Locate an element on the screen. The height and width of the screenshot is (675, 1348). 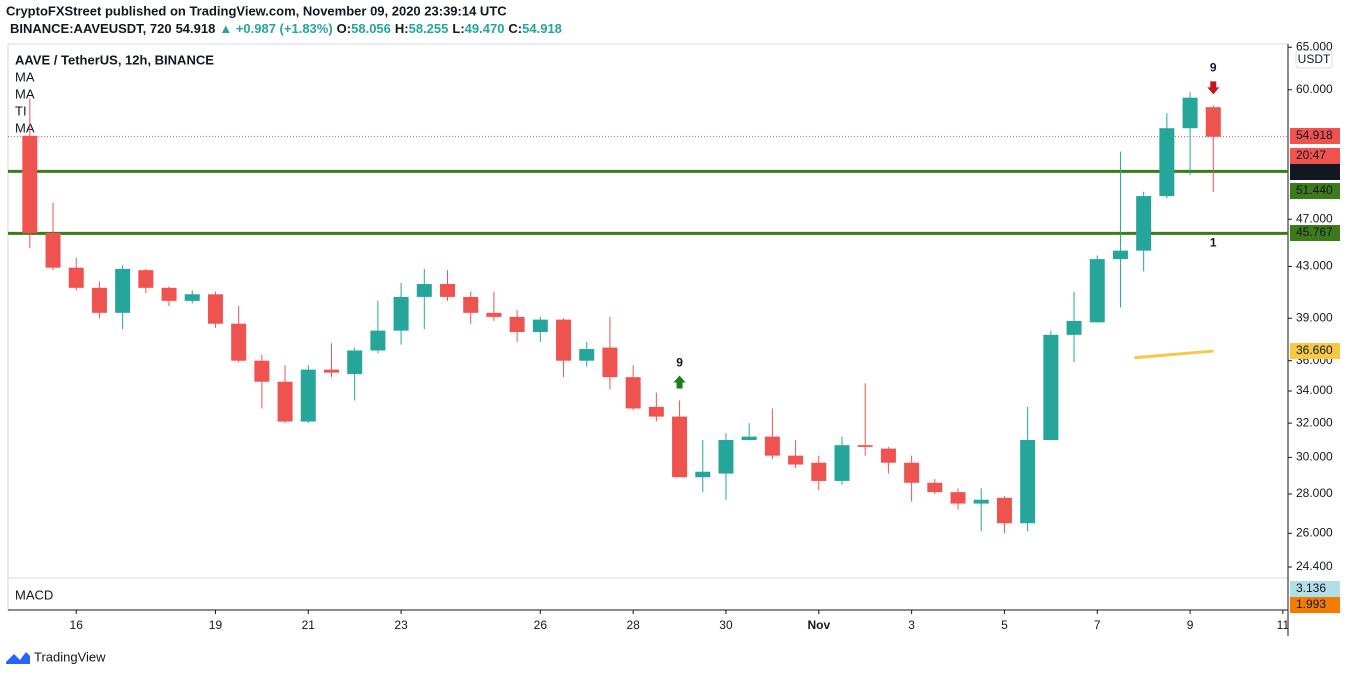
y-tick-label: 47.000 is located at coordinates (1314, 218).